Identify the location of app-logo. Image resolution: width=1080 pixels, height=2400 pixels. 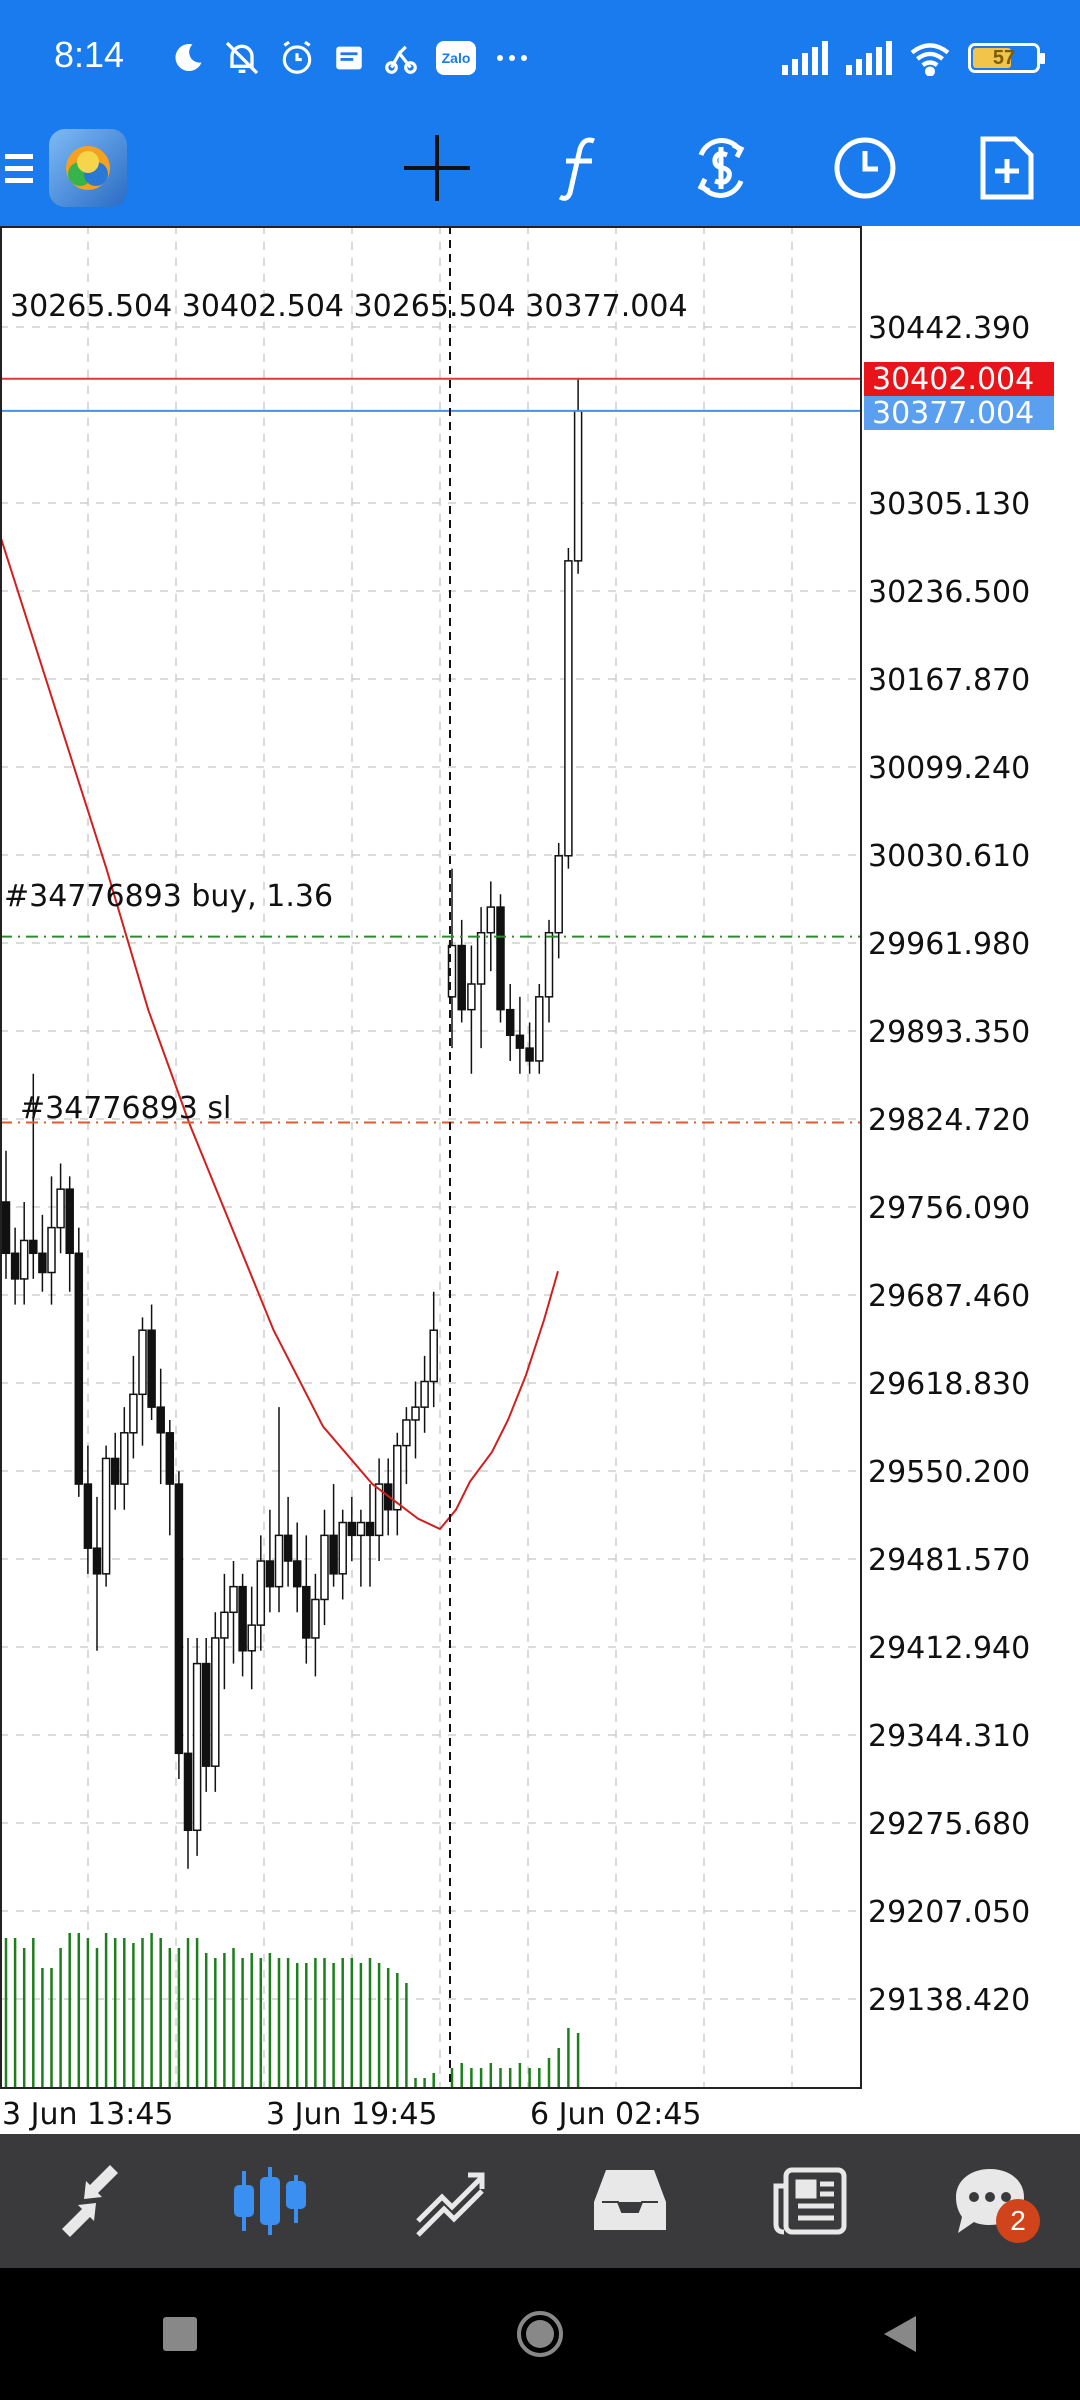
(88, 168).